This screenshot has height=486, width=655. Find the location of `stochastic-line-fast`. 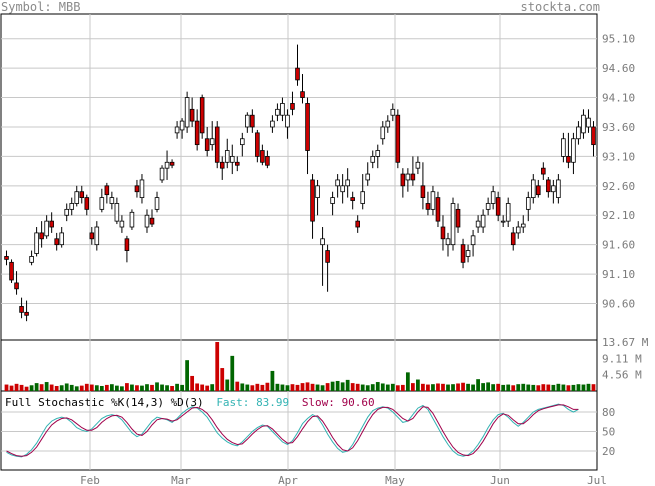

stochastic-line-fast is located at coordinates (292, 430).